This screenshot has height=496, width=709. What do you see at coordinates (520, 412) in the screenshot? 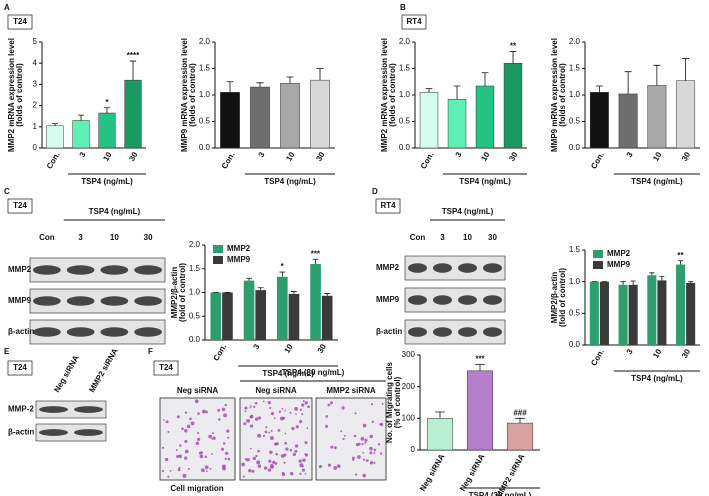
I see `significance-label: ###` at bounding box center [520, 412].